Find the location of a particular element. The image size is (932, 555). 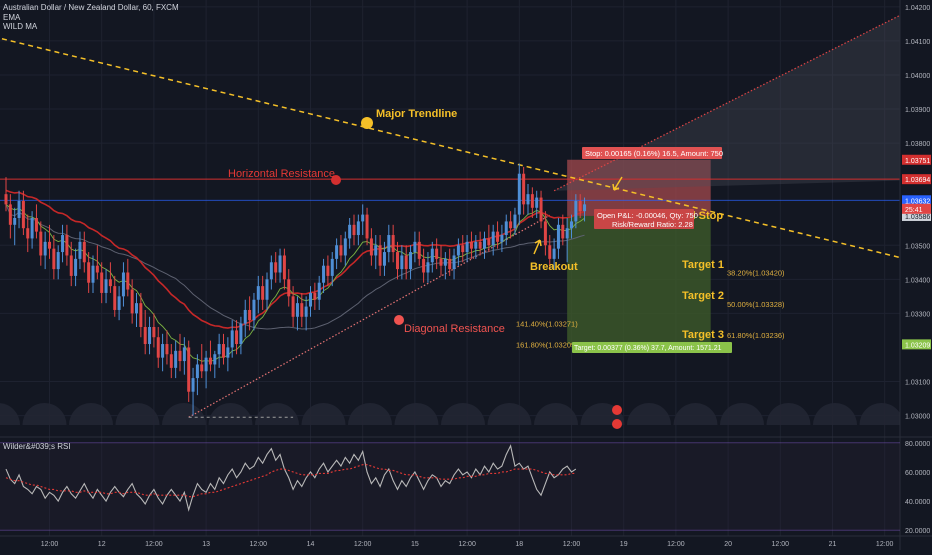

target-3-label: Target 3 is located at coordinates (703, 335).